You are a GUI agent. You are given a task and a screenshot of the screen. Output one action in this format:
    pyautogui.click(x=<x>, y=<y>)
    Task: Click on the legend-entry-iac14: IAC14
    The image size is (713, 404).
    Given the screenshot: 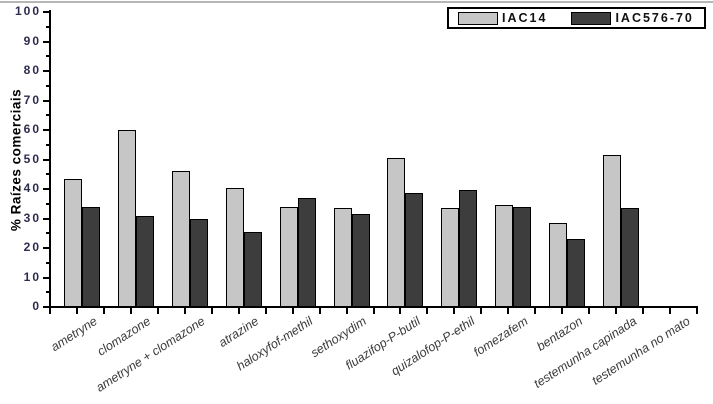 What is the action you would take?
    pyautogui.click(x=502, y=18)
    